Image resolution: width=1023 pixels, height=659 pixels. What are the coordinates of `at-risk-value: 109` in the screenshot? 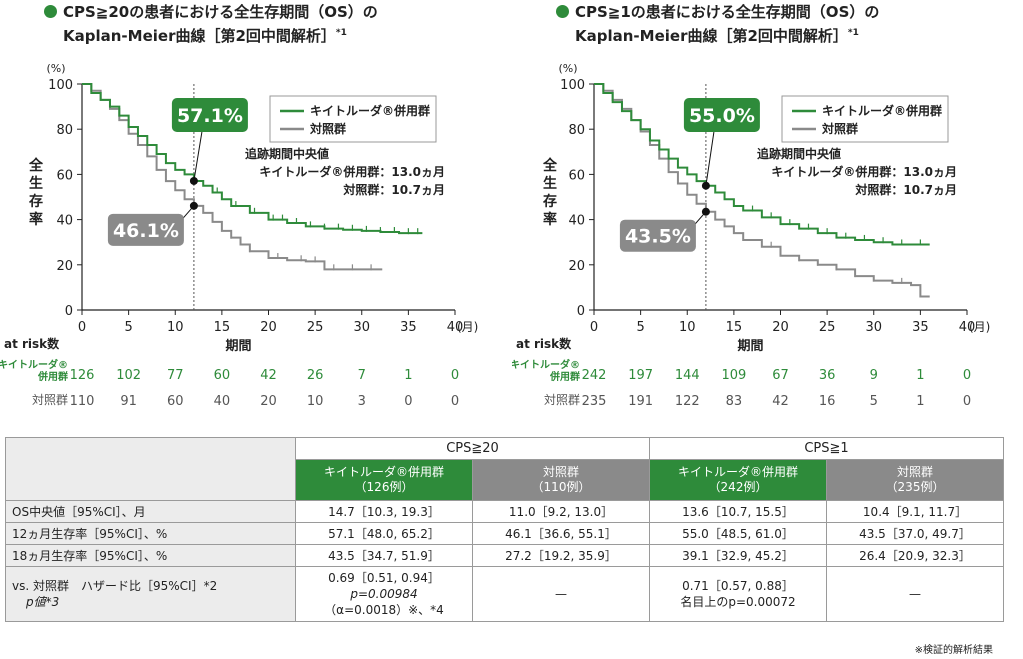 It's located at (733, 375).